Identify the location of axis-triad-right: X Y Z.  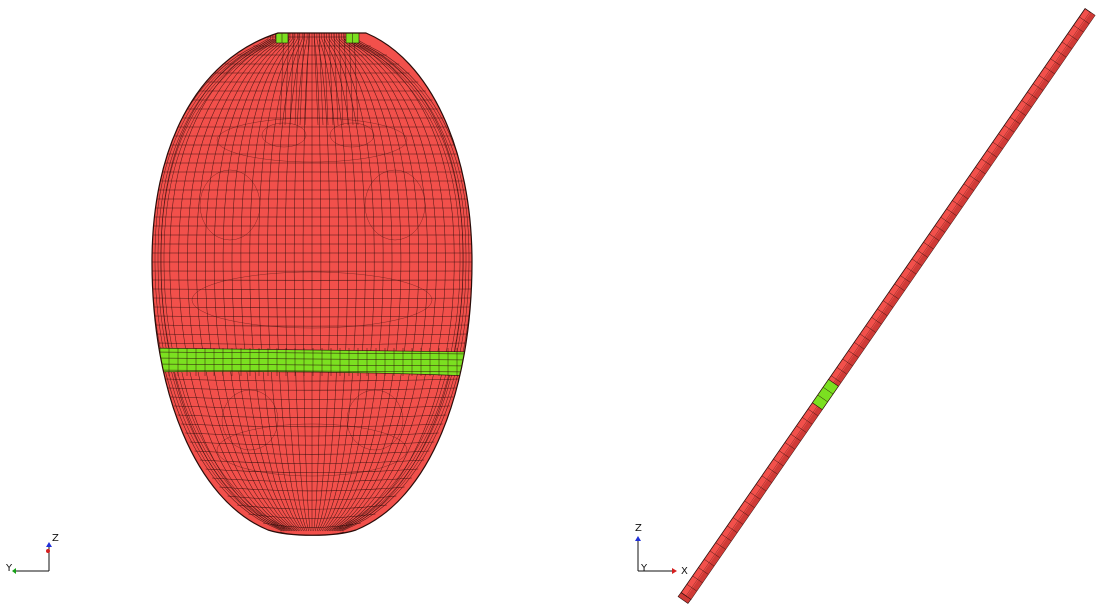
(661, 550).